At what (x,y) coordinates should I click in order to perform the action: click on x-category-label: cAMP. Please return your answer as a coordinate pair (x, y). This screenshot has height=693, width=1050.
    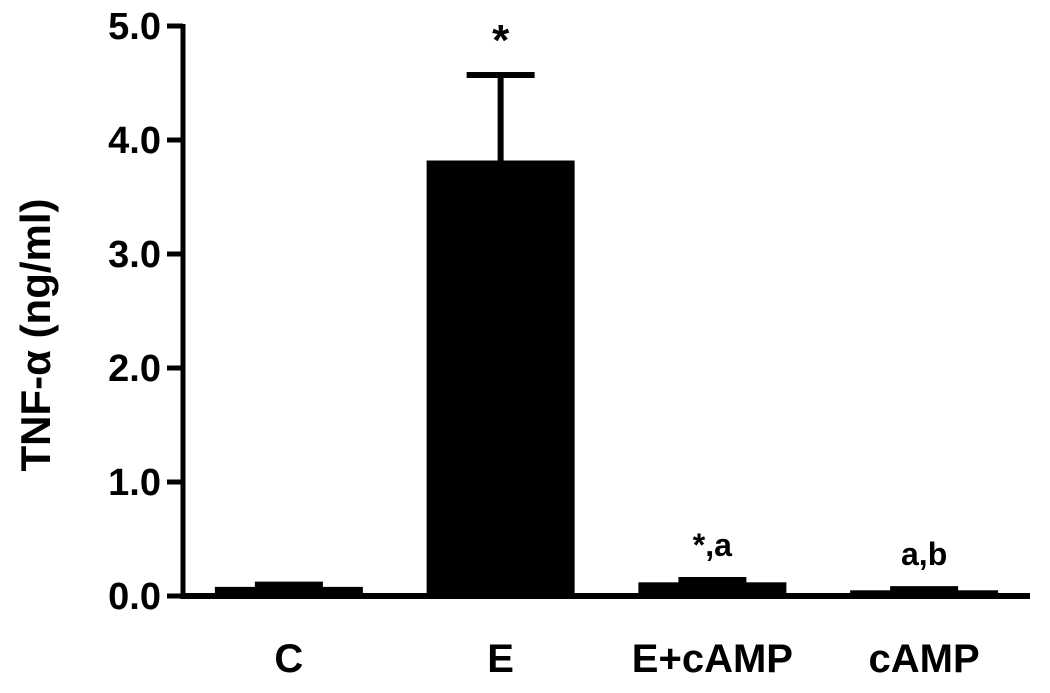
    Looking at the image, I should click on (924, 659).